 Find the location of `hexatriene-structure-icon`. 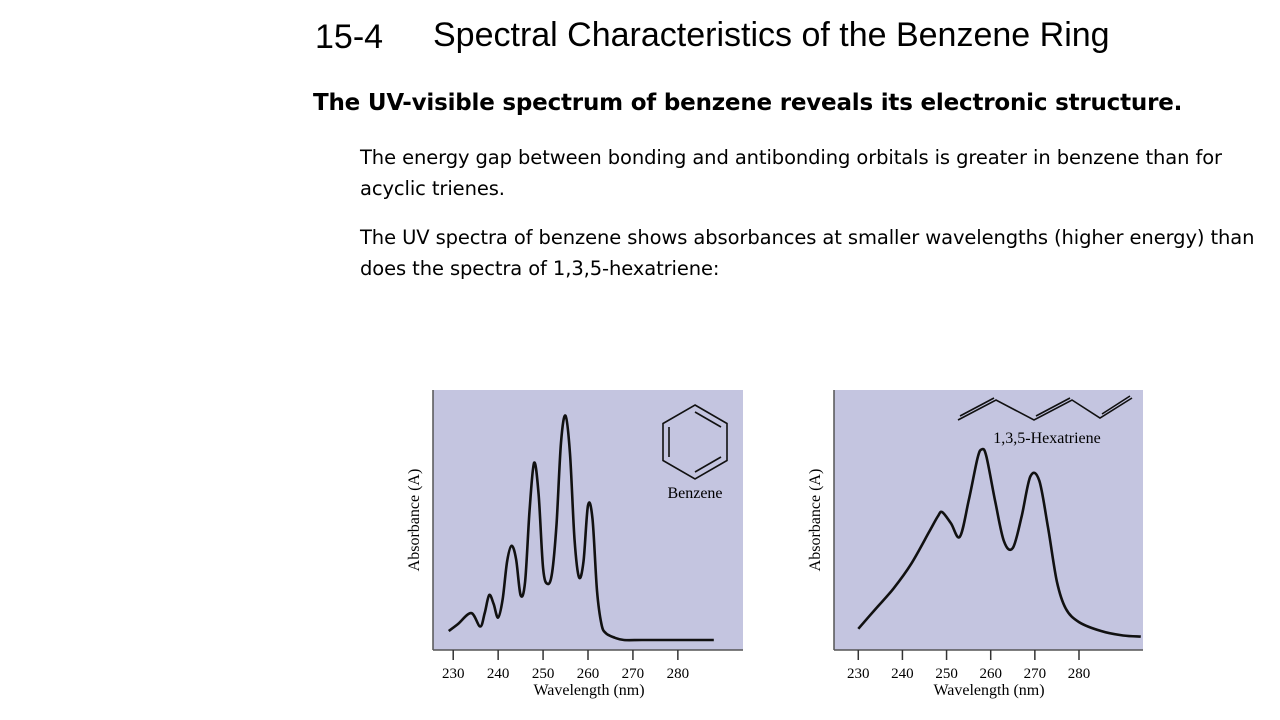

hexatriene-structure-icon is located at coordinates (1045, 409).